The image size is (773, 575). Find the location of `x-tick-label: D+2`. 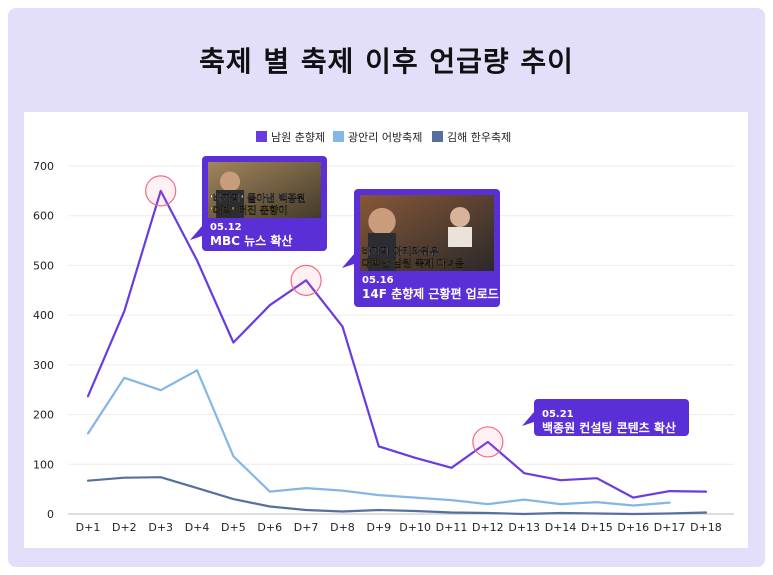

x-tick-label: D+2 is located at coordinates (124, 527).